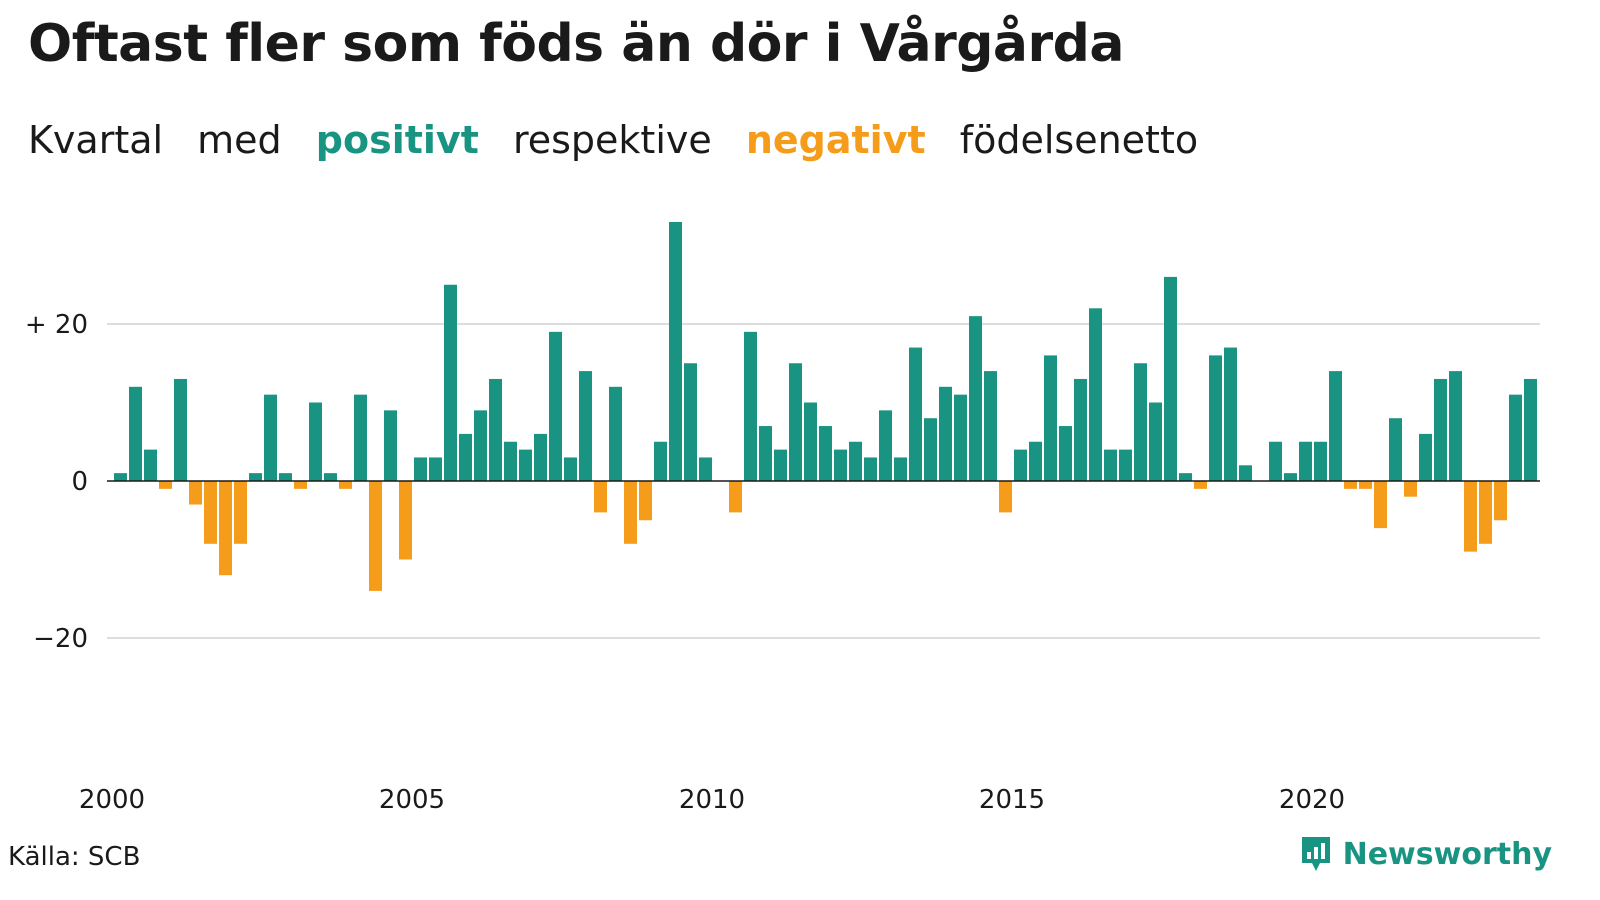 The height and width of the screenshot is (900, 1600). What do you see at coordinates (1447, 854) in the screenshot?
I see `brand-name: Newsworthy` at bounding box center [1447, 854].